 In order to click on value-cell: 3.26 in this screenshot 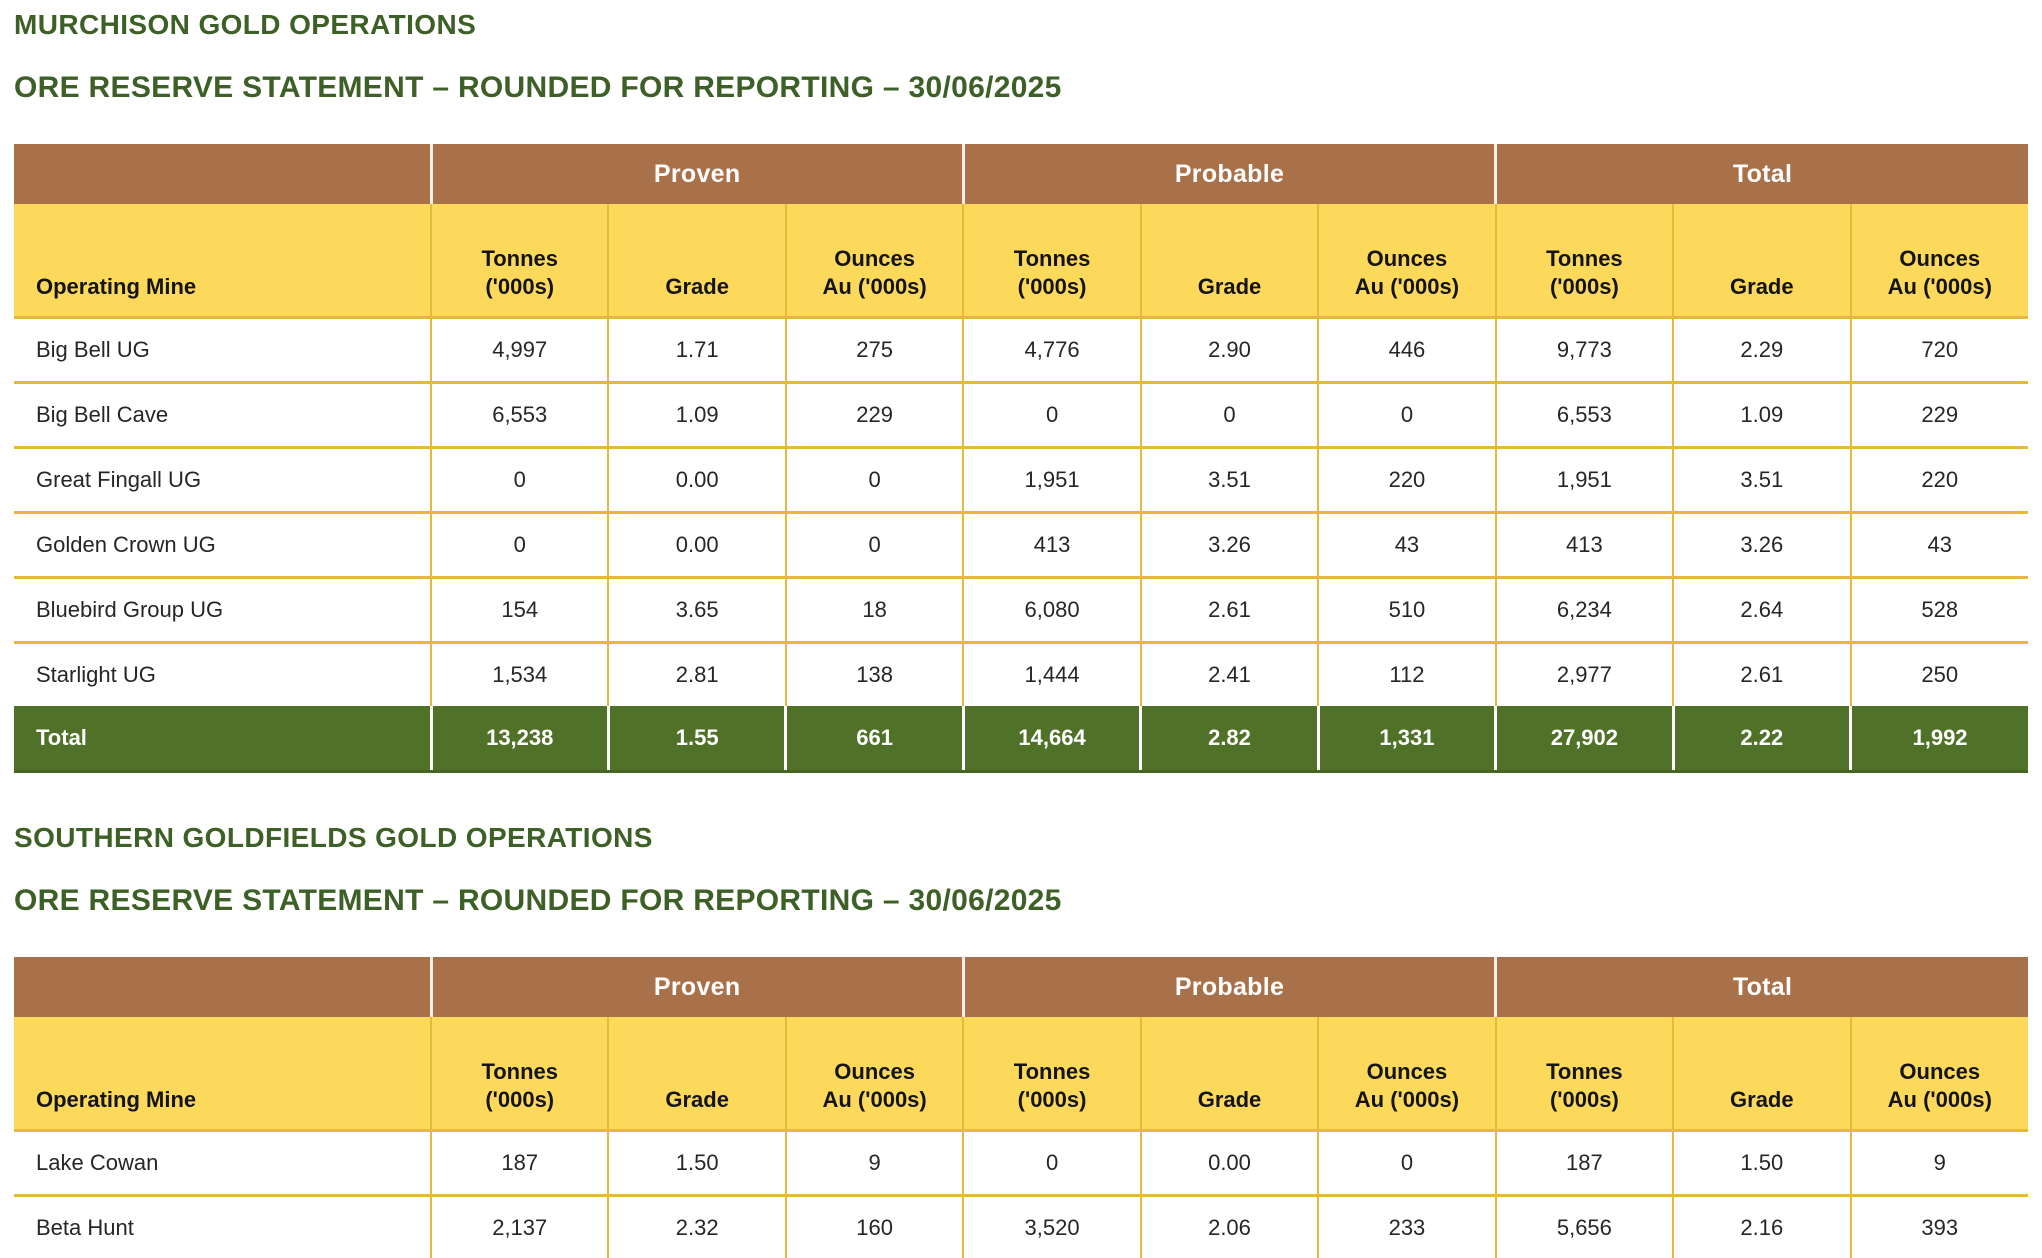, I will do `click(1229, 544)`.